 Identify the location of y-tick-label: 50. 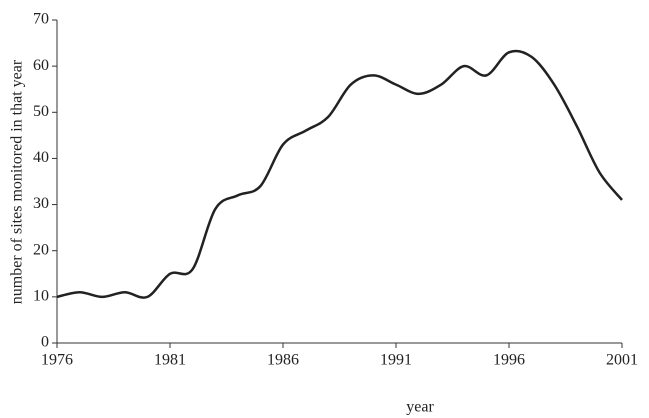
(41, 111).